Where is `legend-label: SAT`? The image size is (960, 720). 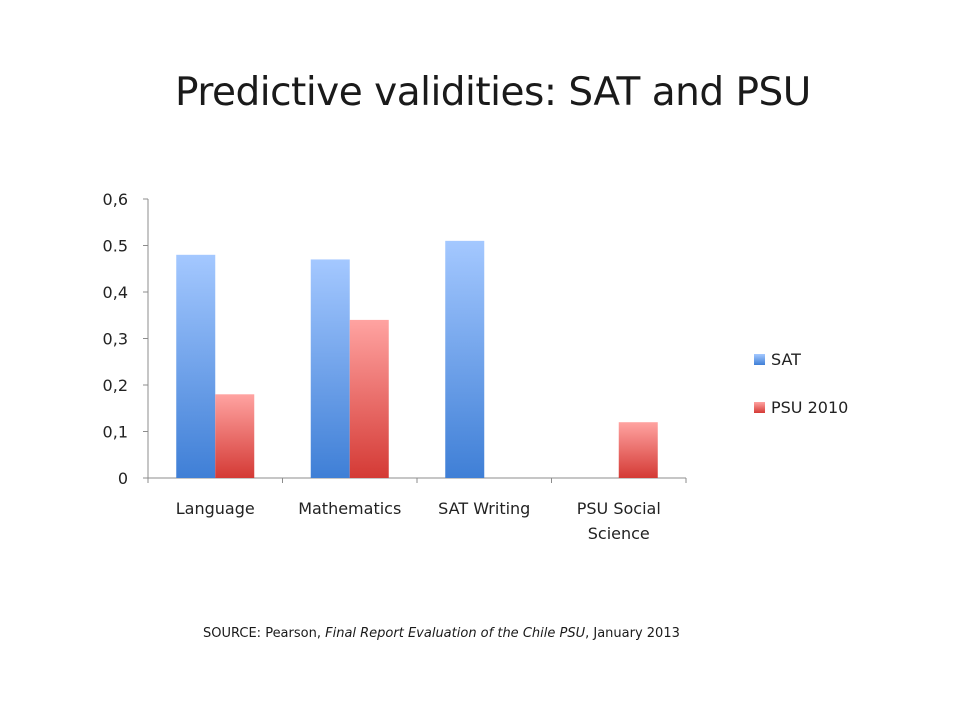
legend-label: SAT is located at coordinates (786, 359).